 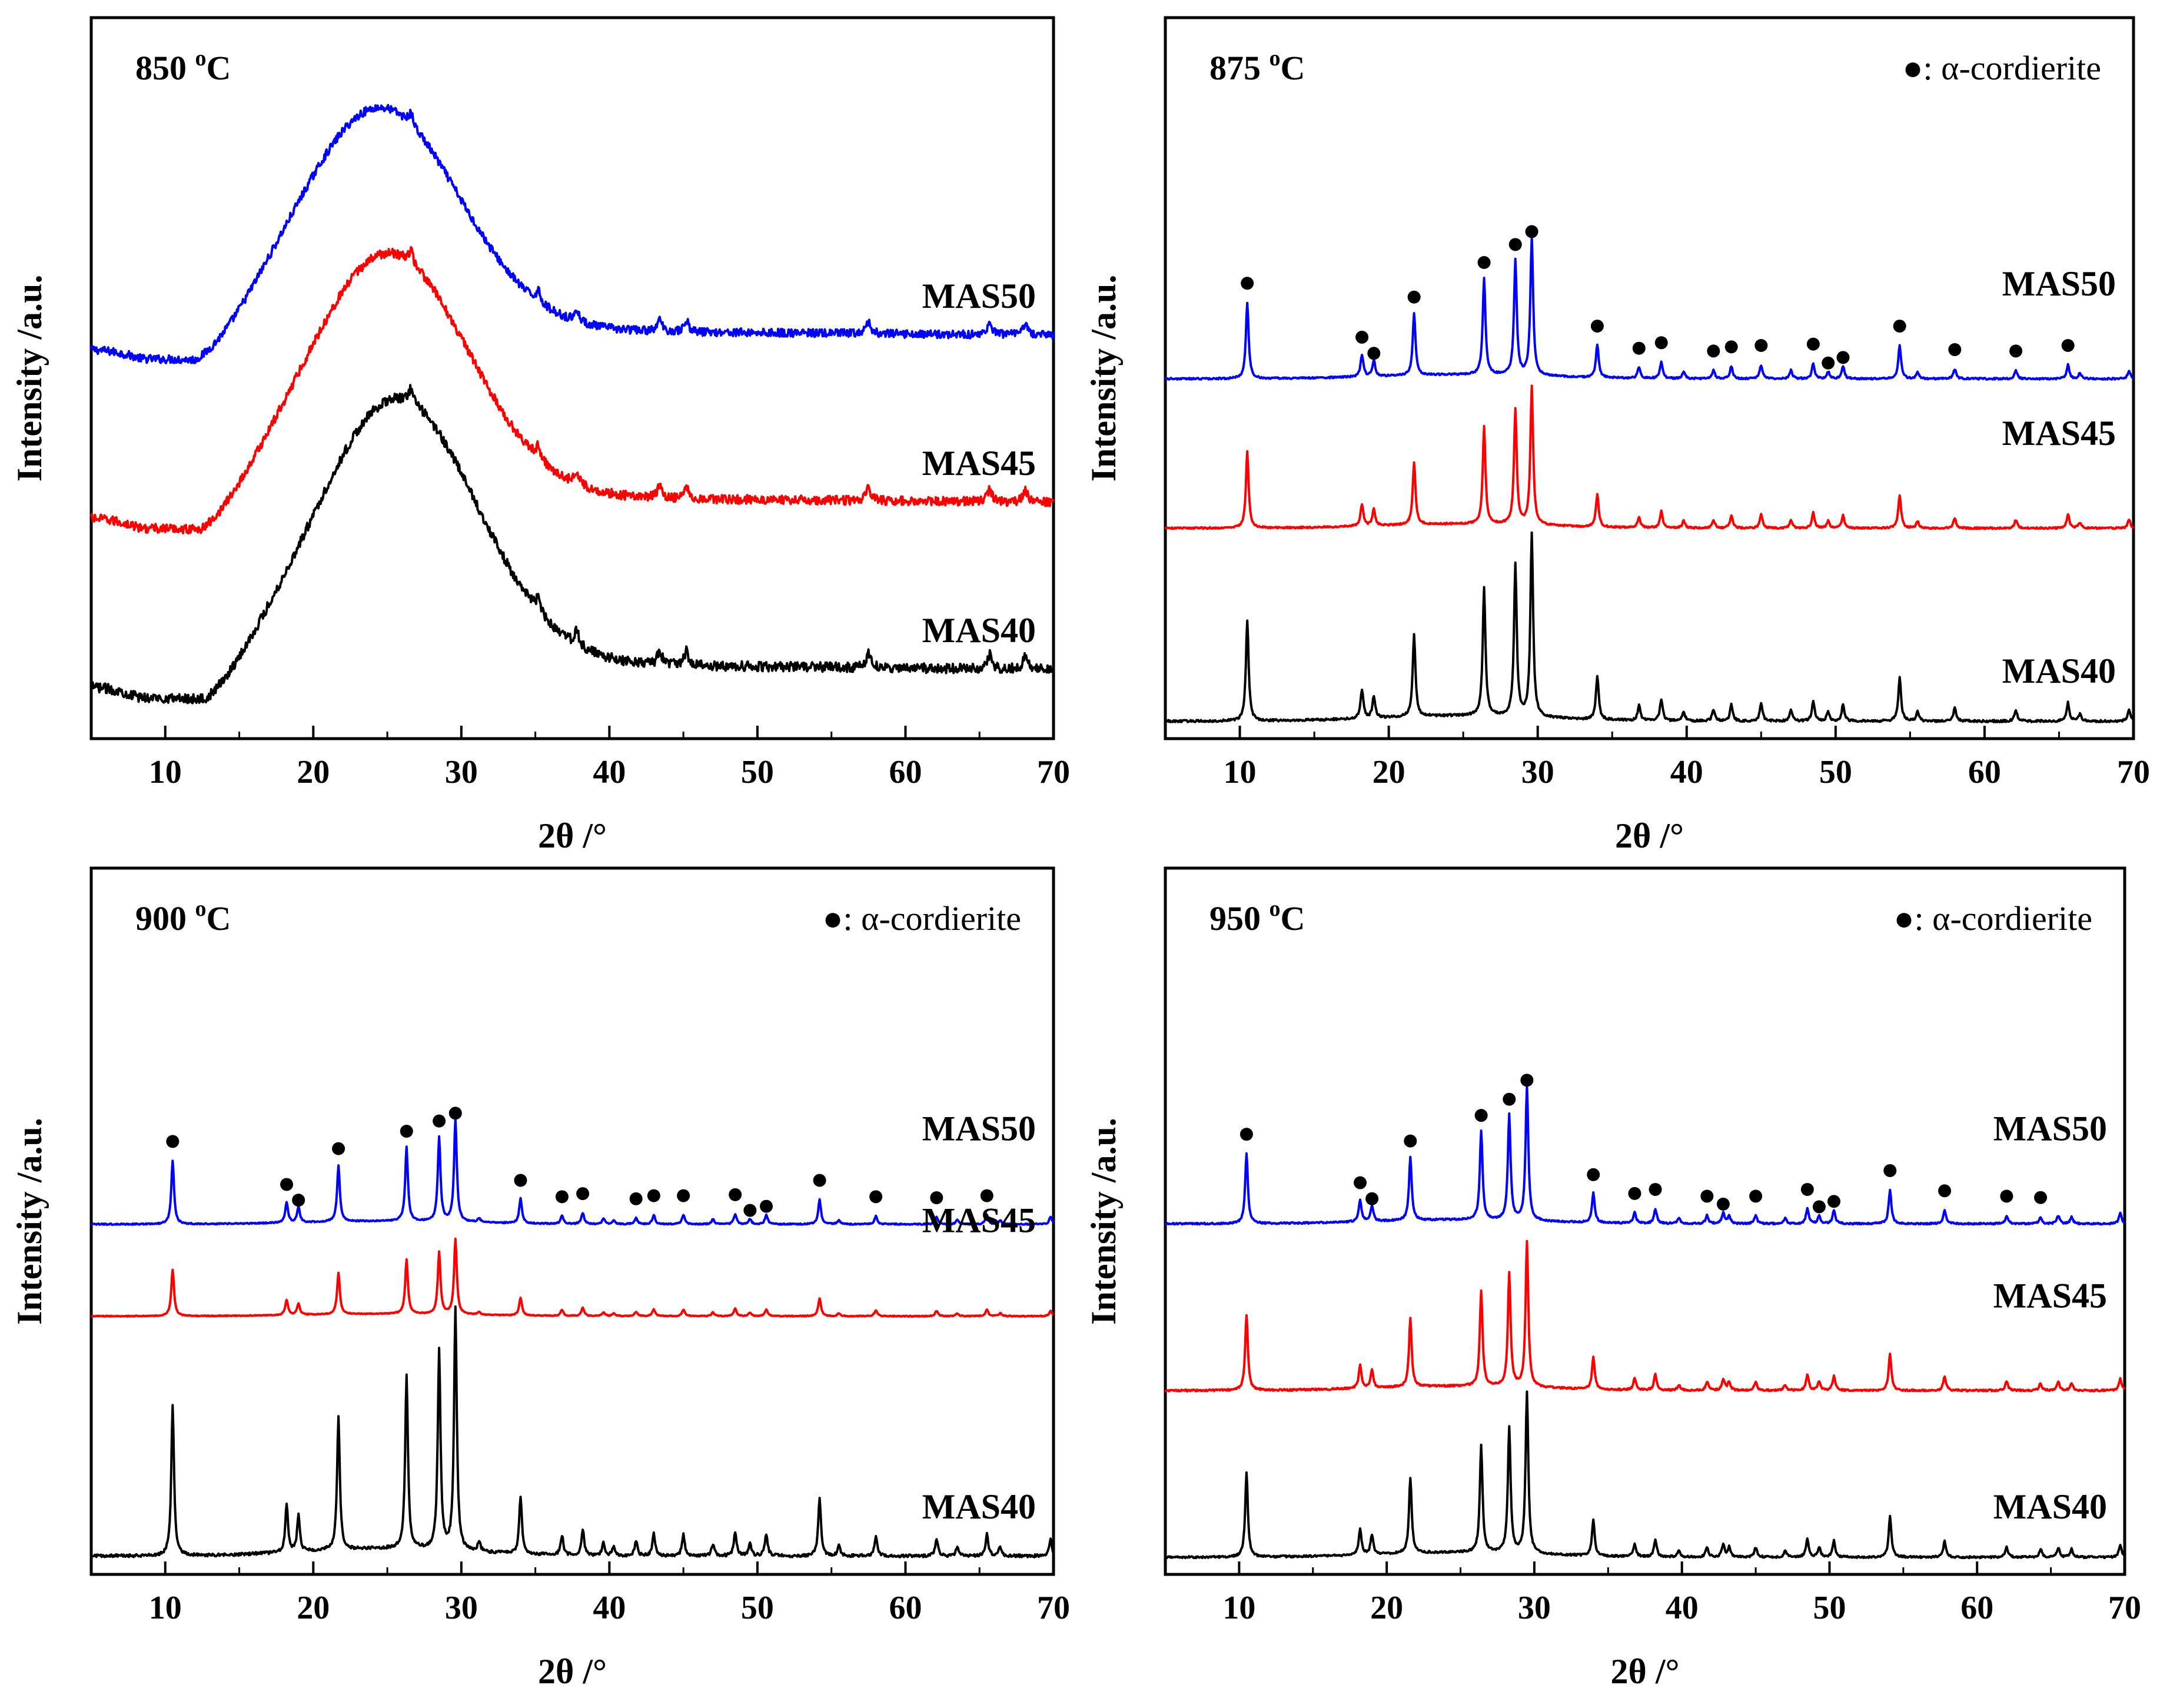 I want to click on panel-title: 950 oC, so click(x=1257, y=917).